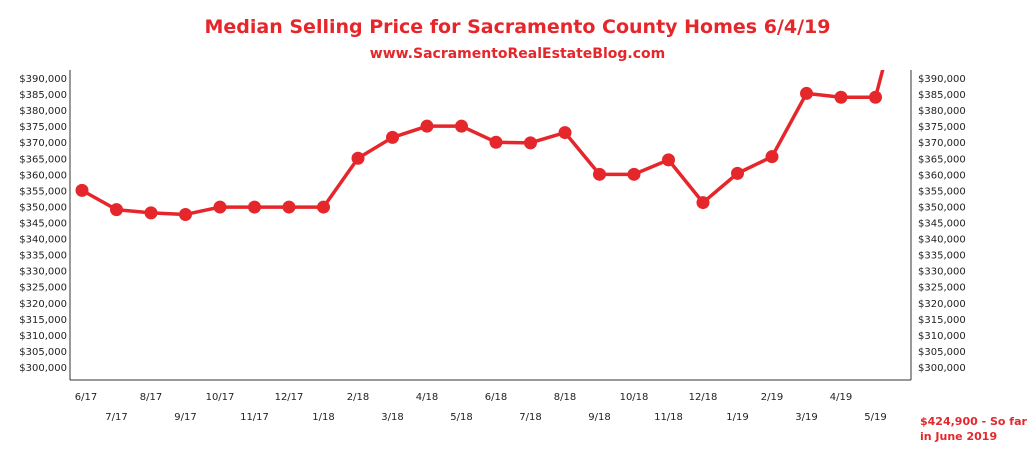 Image resolution: width=1035 pixels, height=452 pixels. I want to click on y-tick-label-left: $330,000, so click(43, 272).